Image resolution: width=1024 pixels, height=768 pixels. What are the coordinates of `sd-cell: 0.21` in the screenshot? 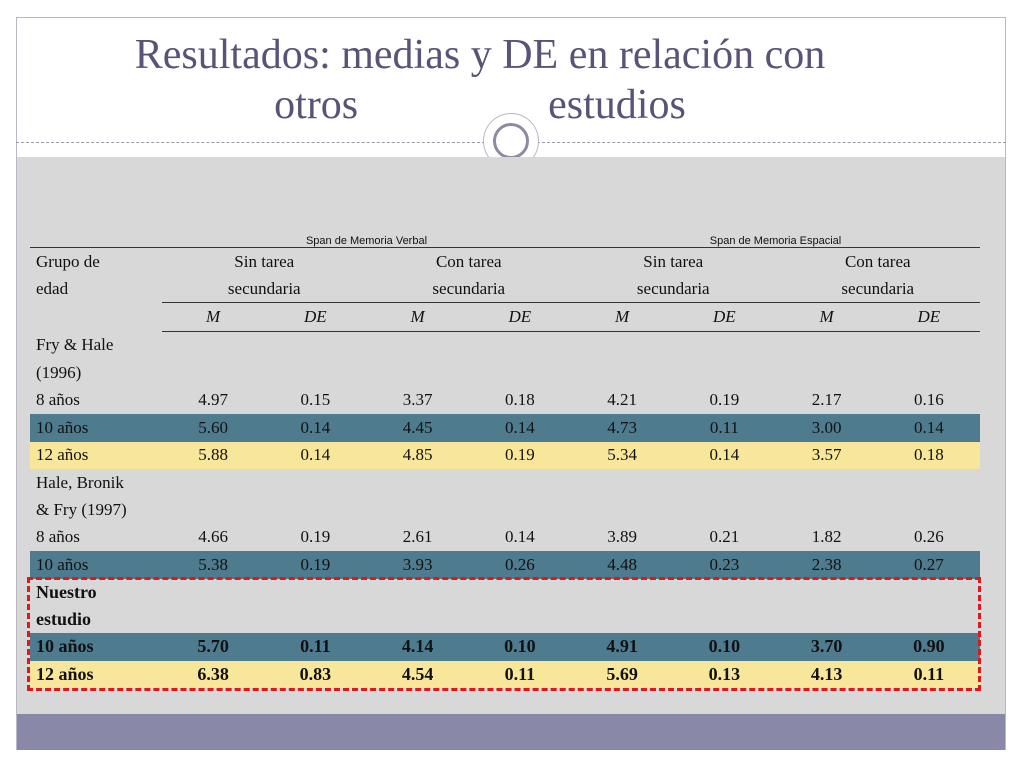 It's located at (724, 537).